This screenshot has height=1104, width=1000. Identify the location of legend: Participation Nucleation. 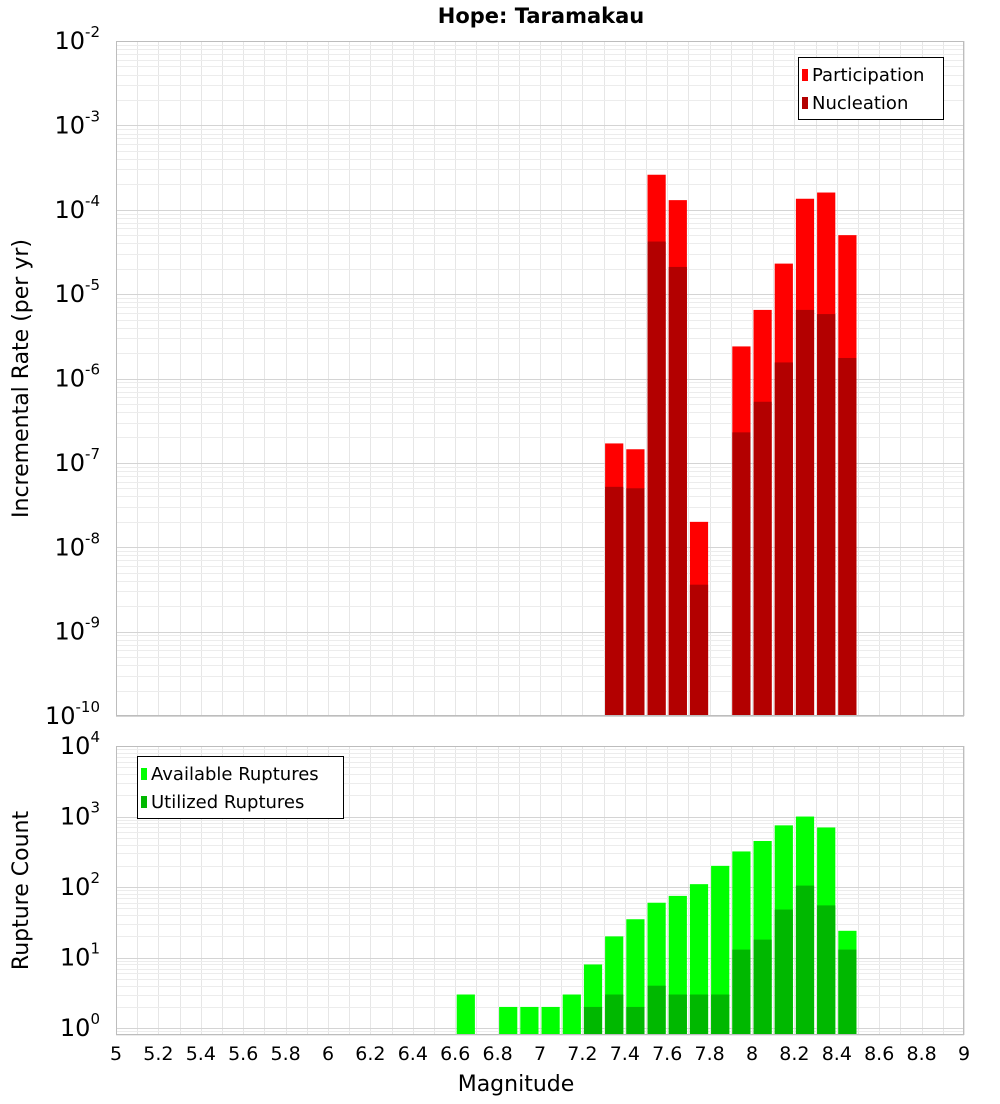
(871, 88).